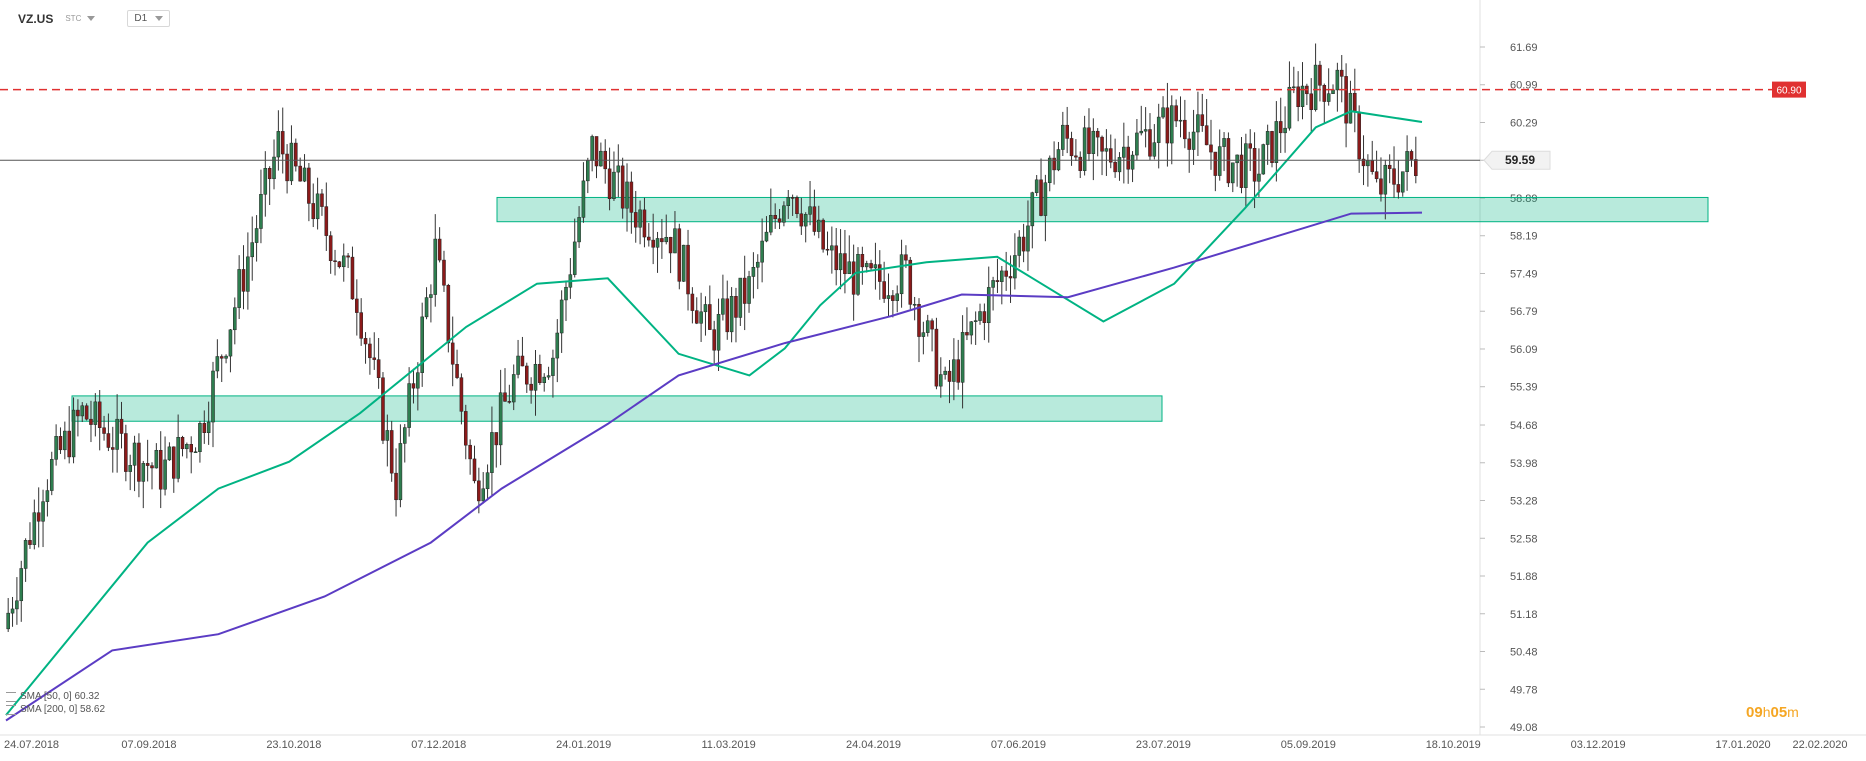  What do you see at coordinates (583, 745) in the screenshot?
I see `date-tick-label: 24.01.2019` at bounding box center [583, 745].